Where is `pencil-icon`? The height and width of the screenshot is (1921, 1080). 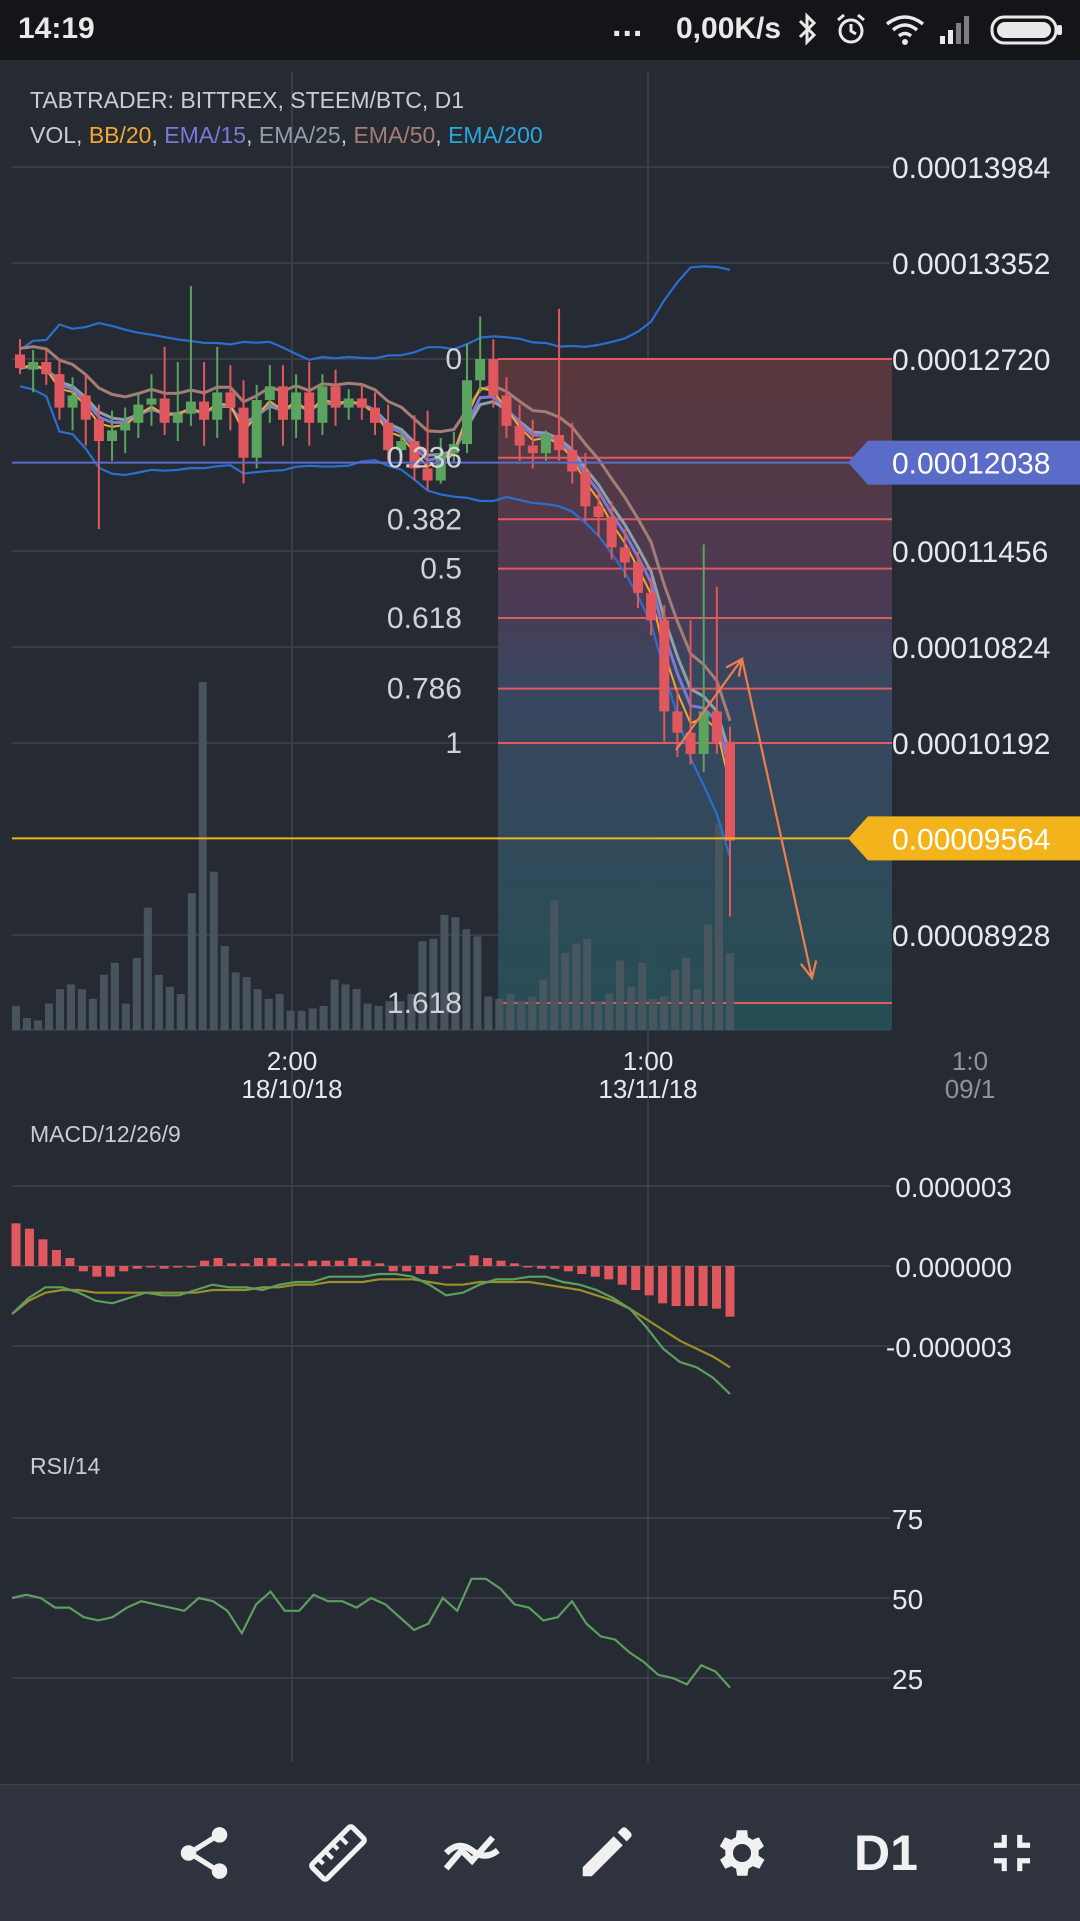
pencil-icon is located at coordinates (607, 1852).